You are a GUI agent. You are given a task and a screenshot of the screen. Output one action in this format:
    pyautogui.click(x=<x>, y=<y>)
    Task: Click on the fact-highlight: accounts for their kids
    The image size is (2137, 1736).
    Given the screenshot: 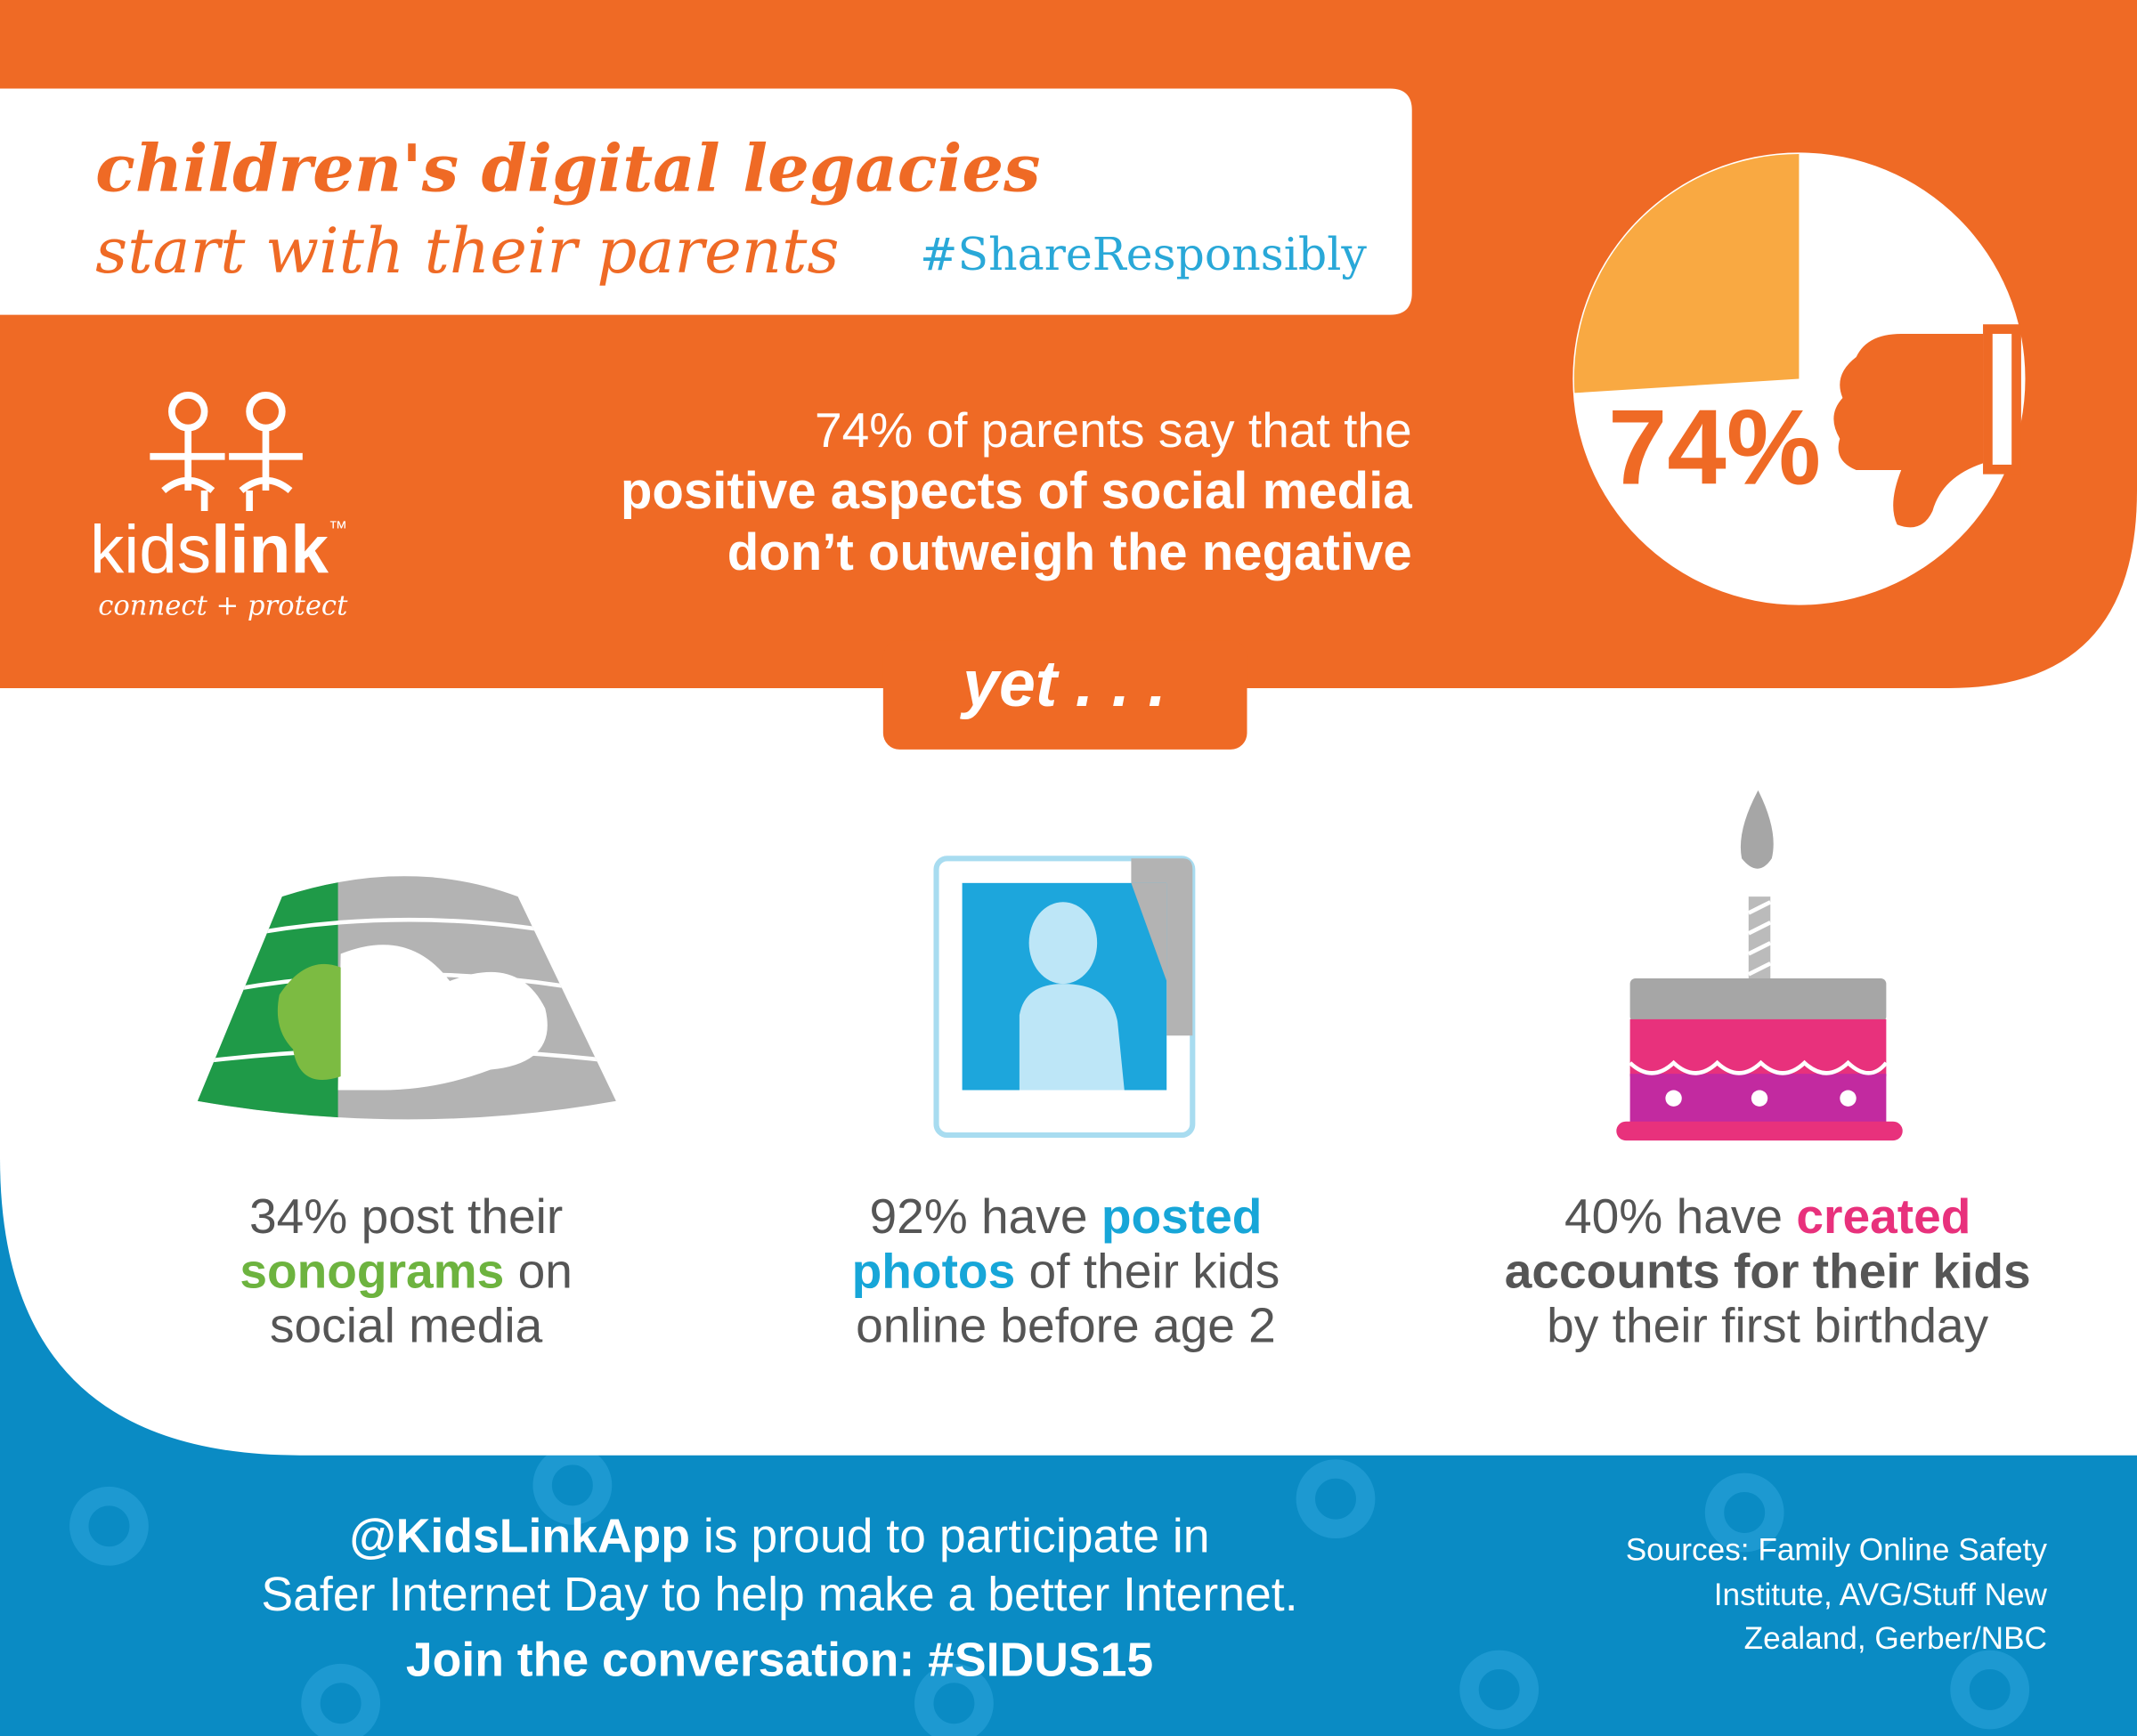 What is the action you would take?
    pyautogui.click(x=1768, y=1270)
    